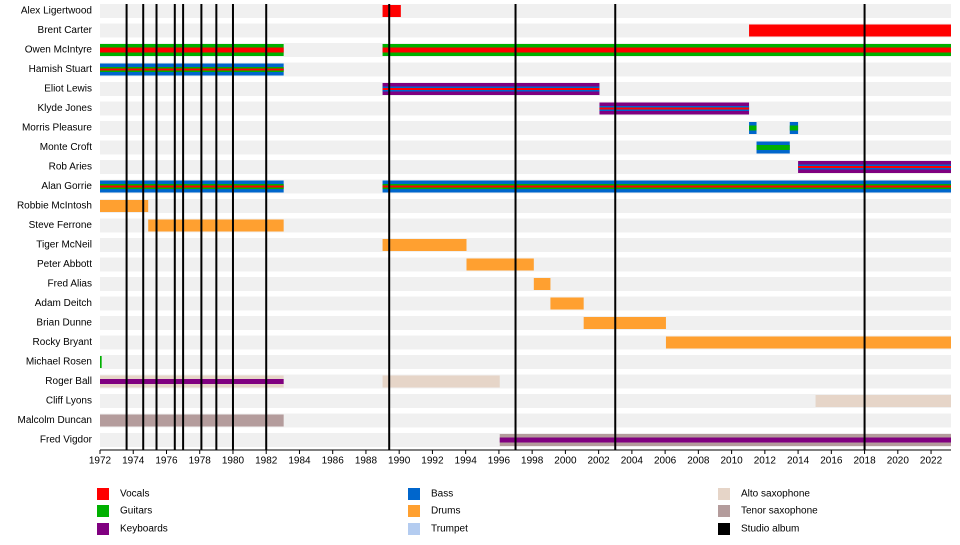 This screenshot has height=545, width=960. Describe the element at coordinates (499, 461) in the screenshot. I see `x-tick-label: 1996` at that location.